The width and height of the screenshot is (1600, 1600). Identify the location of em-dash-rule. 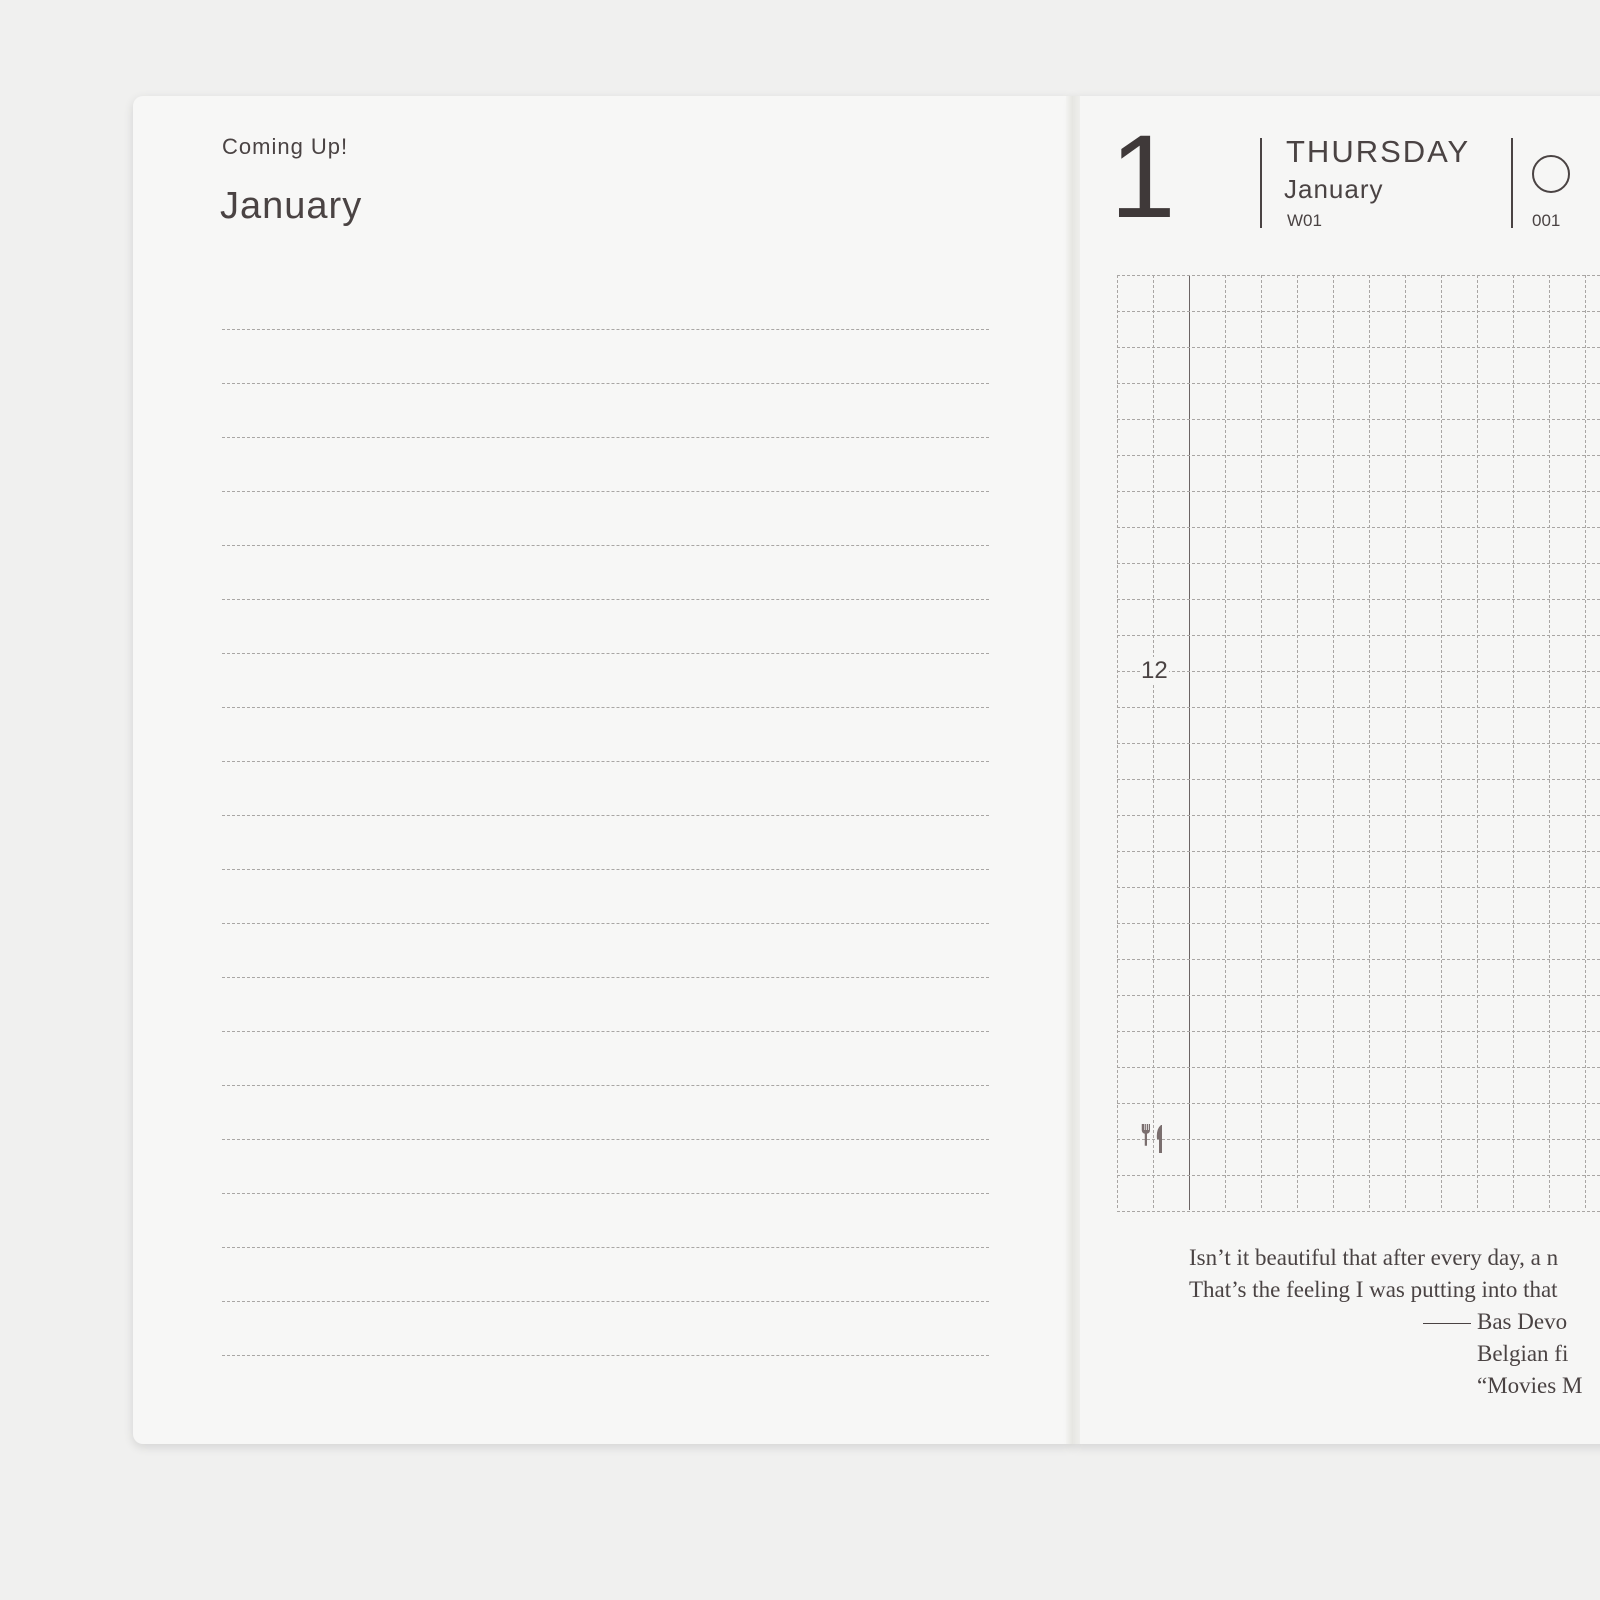
(1447, 1324).